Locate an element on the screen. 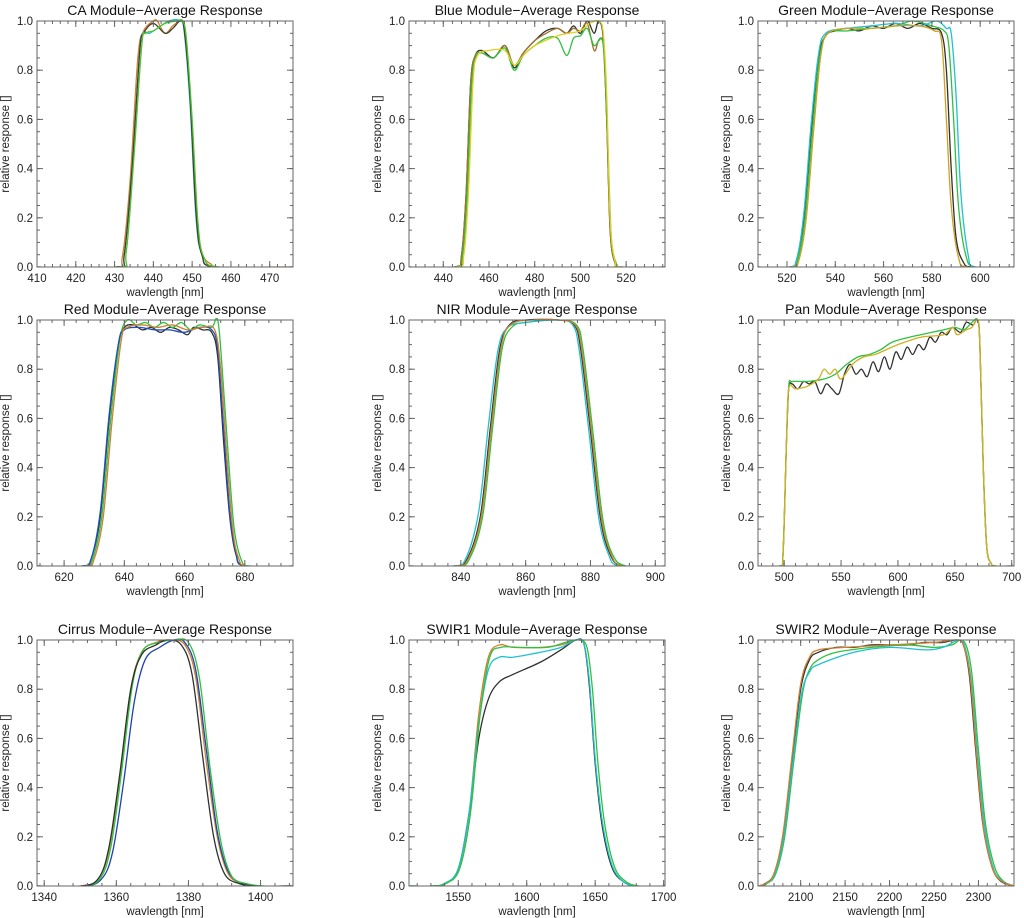 The height and width of the screenshot is (918, 1024). x-tick-label: 660 is located at coordinates (184, 578).